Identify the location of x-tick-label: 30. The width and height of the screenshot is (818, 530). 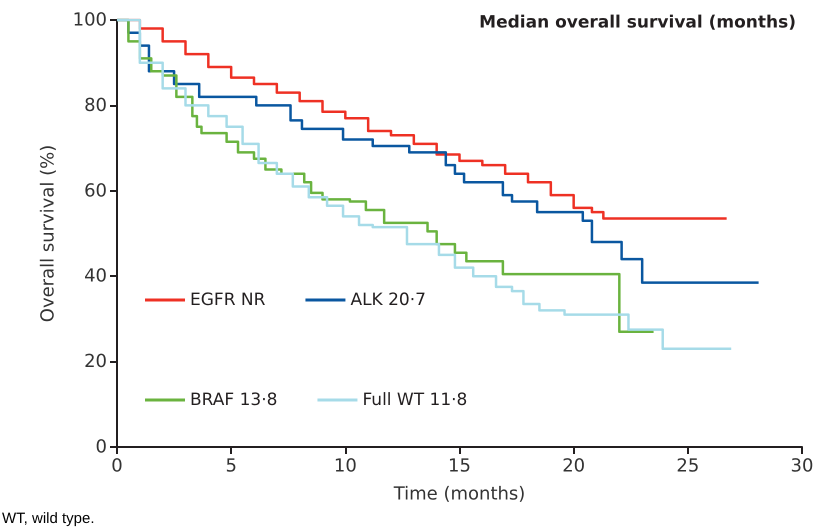
(802, 466).